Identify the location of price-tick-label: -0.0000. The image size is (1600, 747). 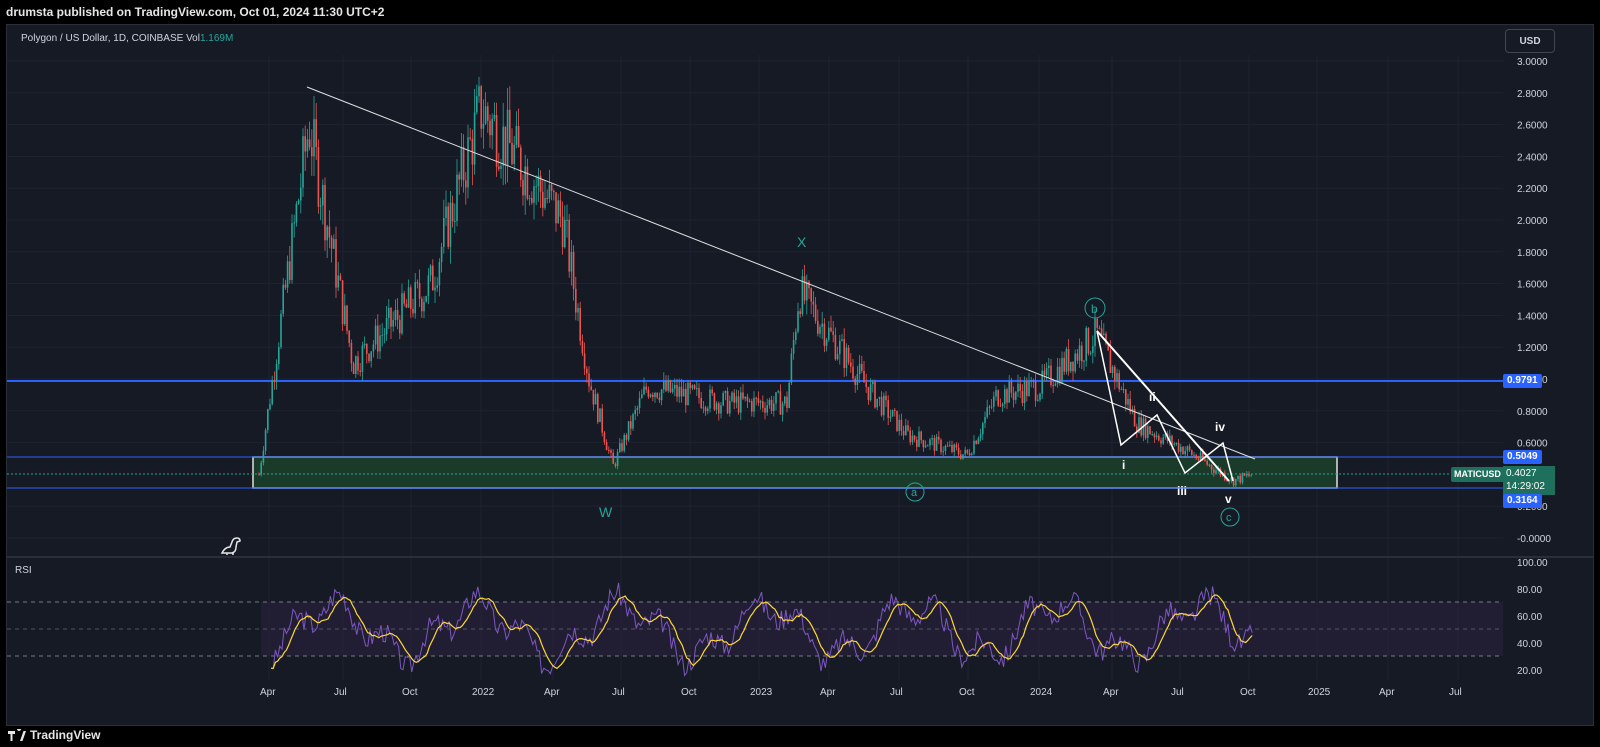
(1534, 539).